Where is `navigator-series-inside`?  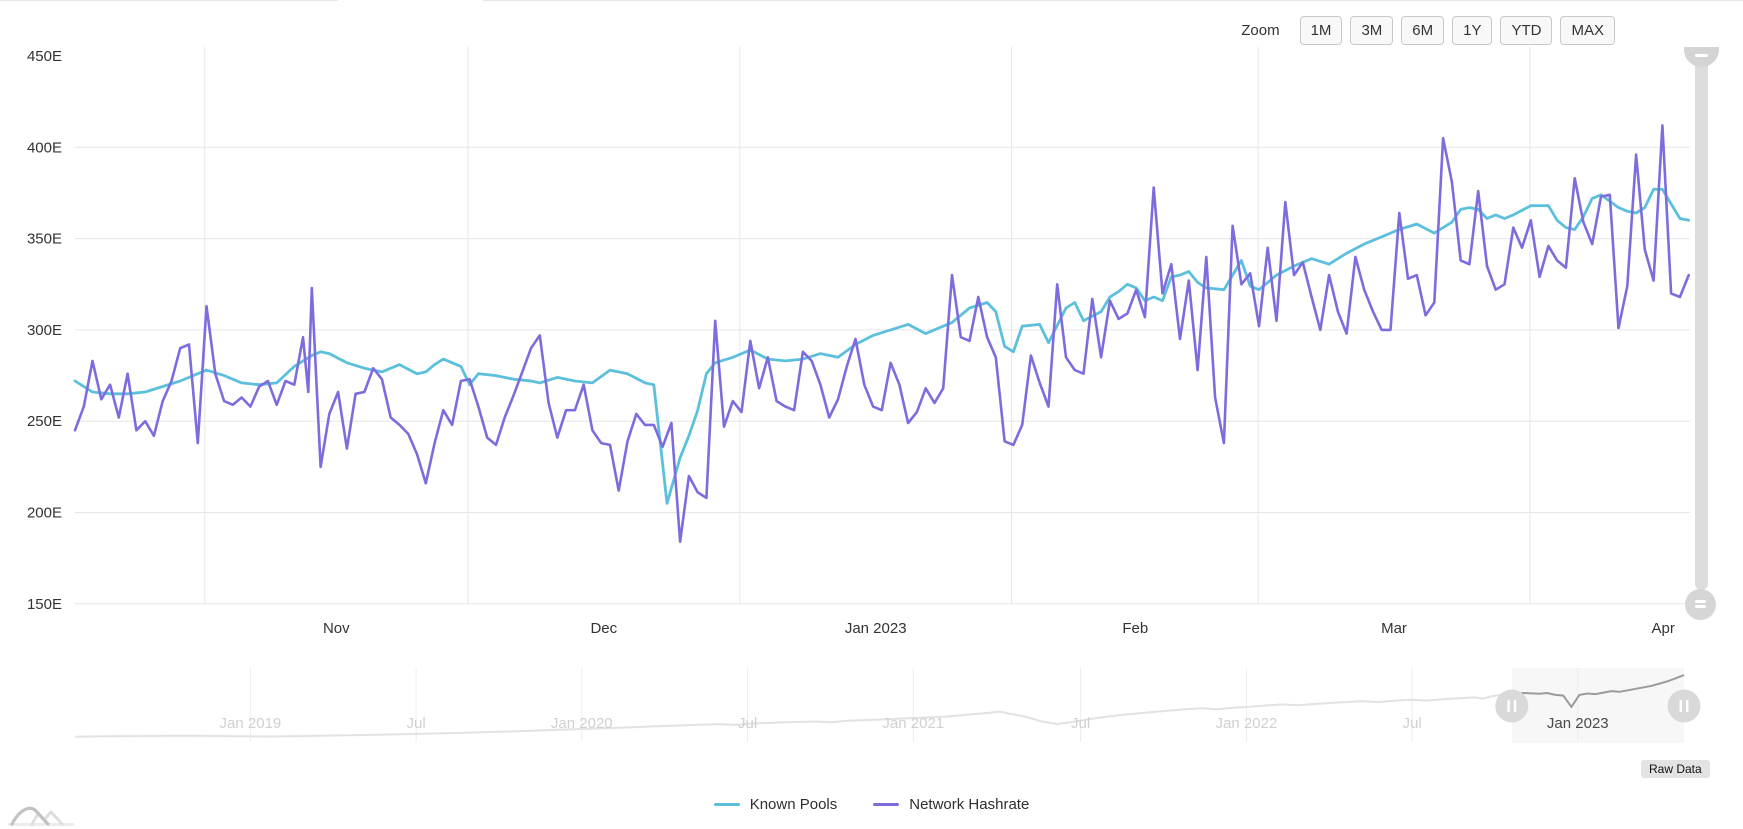
navigator-series-inside is located at coordinates (1598, 691).